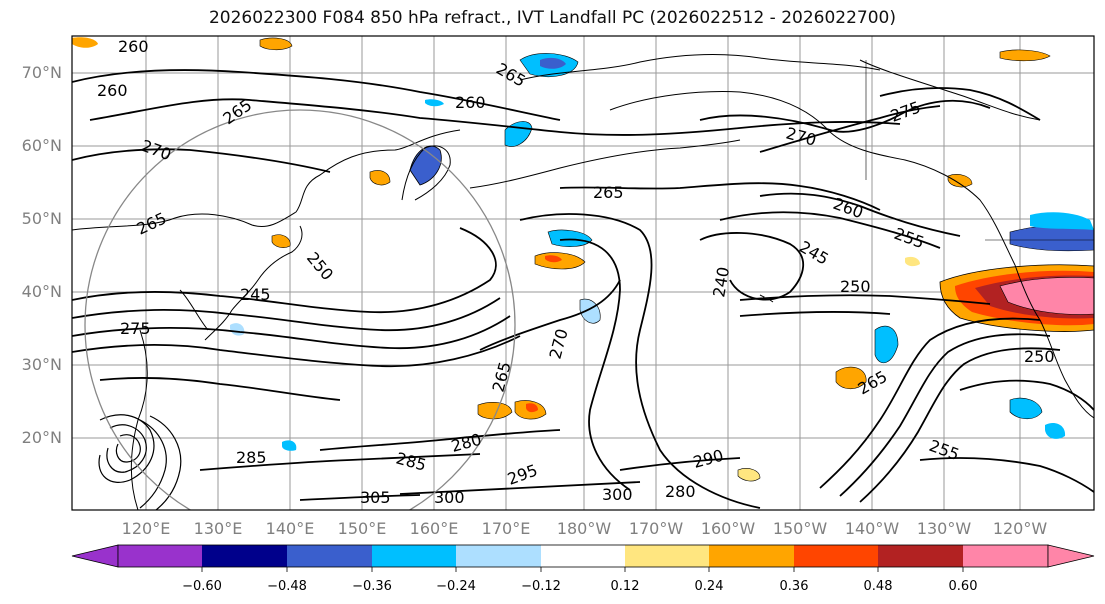  Describe the element at coordinates (449, 497) in the screenshot. I see `contour-label: 300` at that location.